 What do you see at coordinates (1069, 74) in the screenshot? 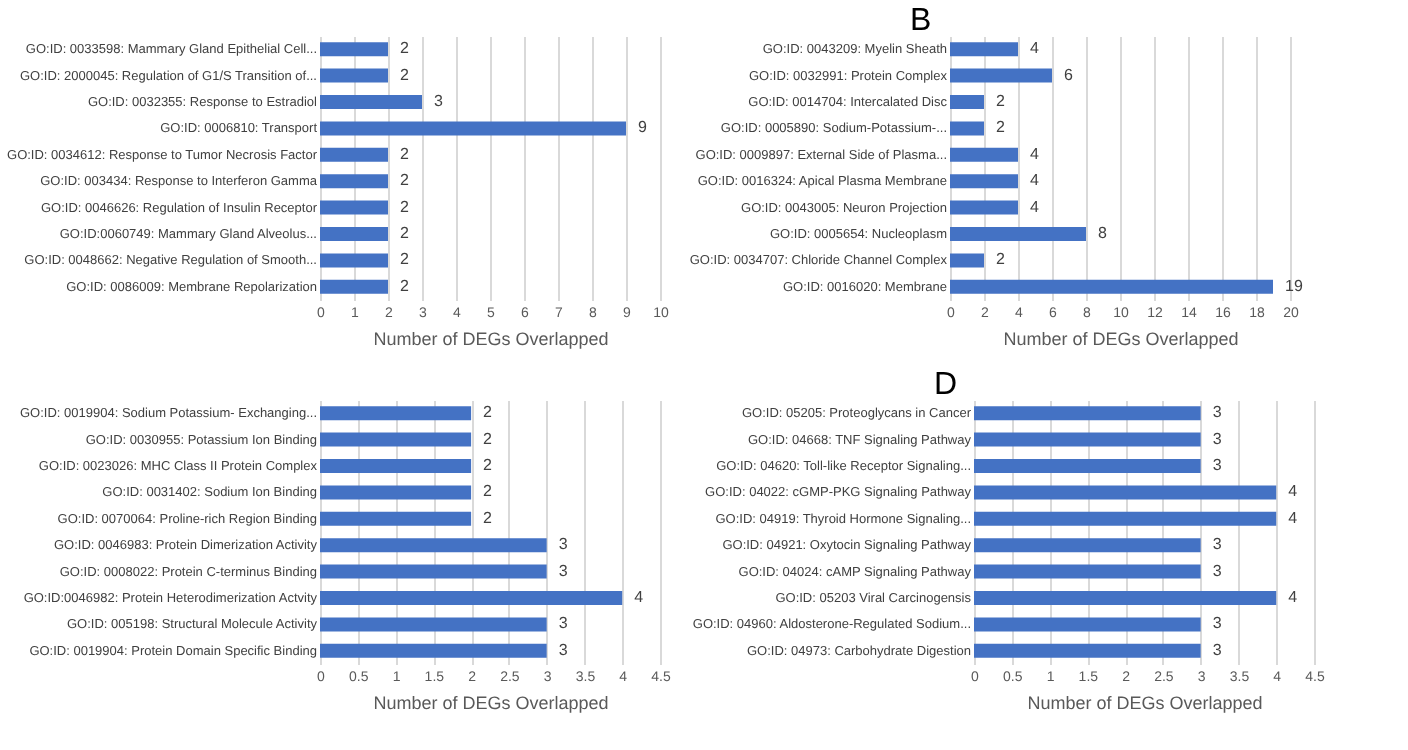
I see `data-label: 6` at bounding box center [1069, 74].